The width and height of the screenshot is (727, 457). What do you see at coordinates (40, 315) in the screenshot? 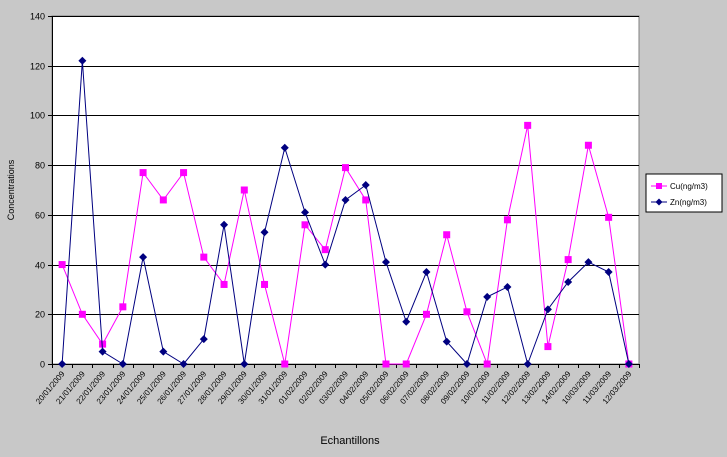
I see `y-tick-label: 20` at bounding box center [40, 315].